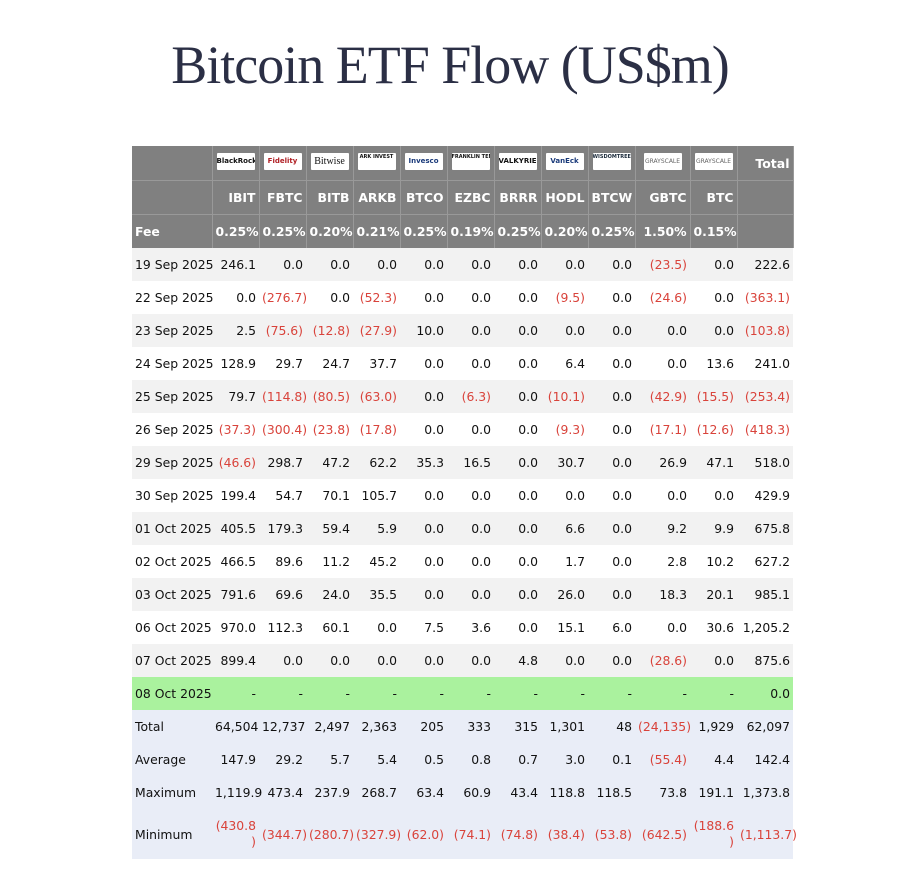 Image resolution: width=900 pixels, height=873 pixels. I want to click on wisdomtree-logo: WISDOMTREE, so click(611, 161).